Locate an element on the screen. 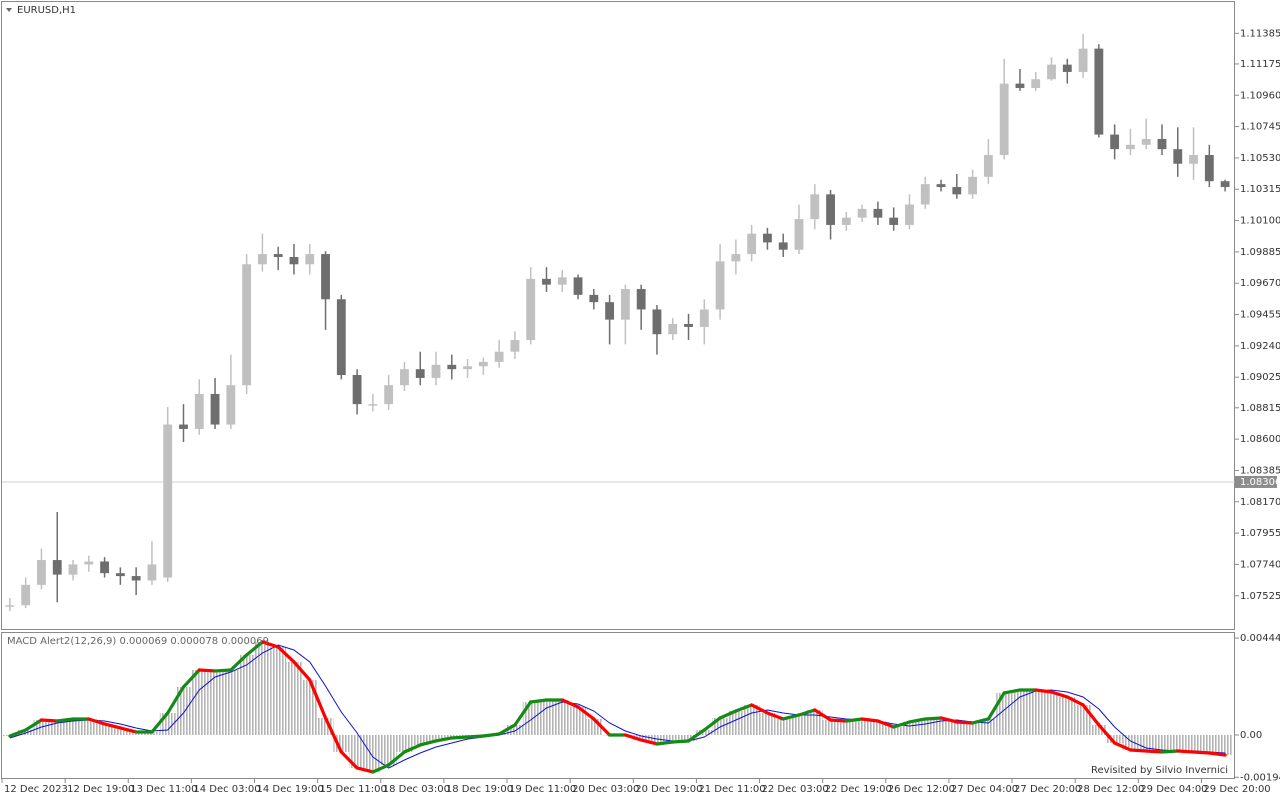  x-tick-label: 18 Dec 19:00 is located at coordinates (479, 789).